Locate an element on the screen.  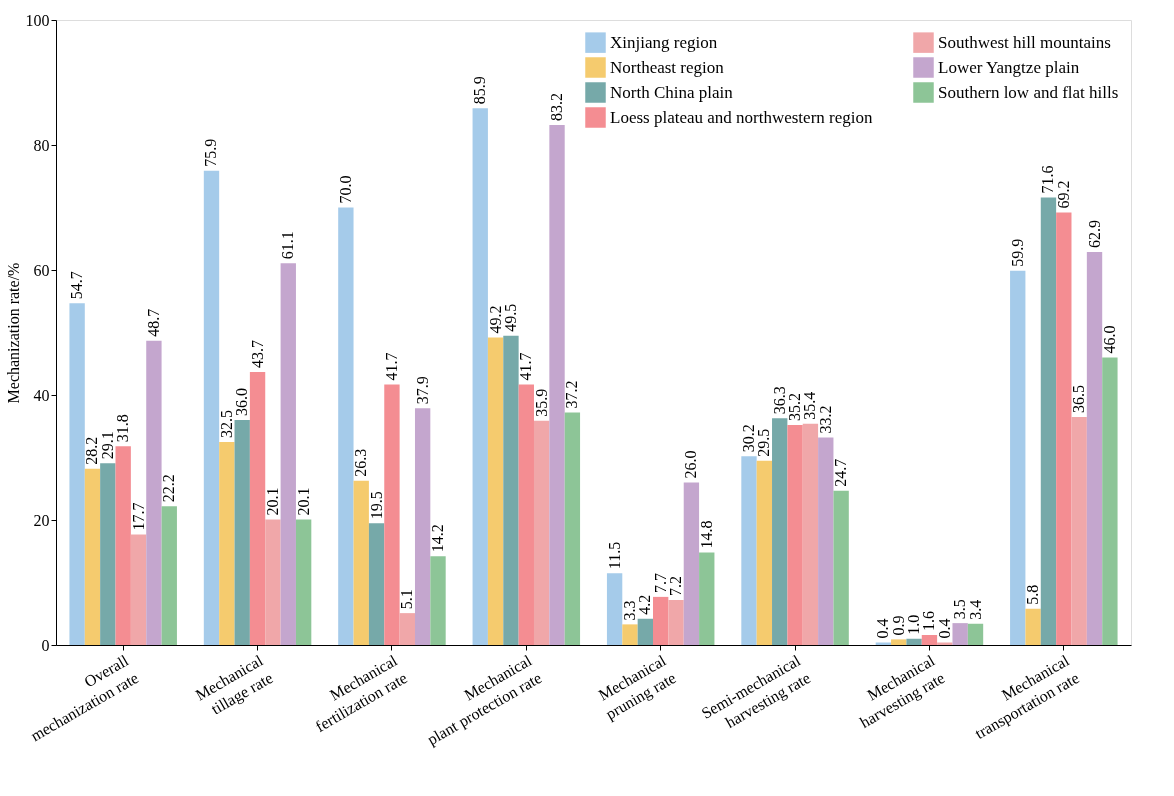
data-label: 7.7 is located at coordinates (660, 582).